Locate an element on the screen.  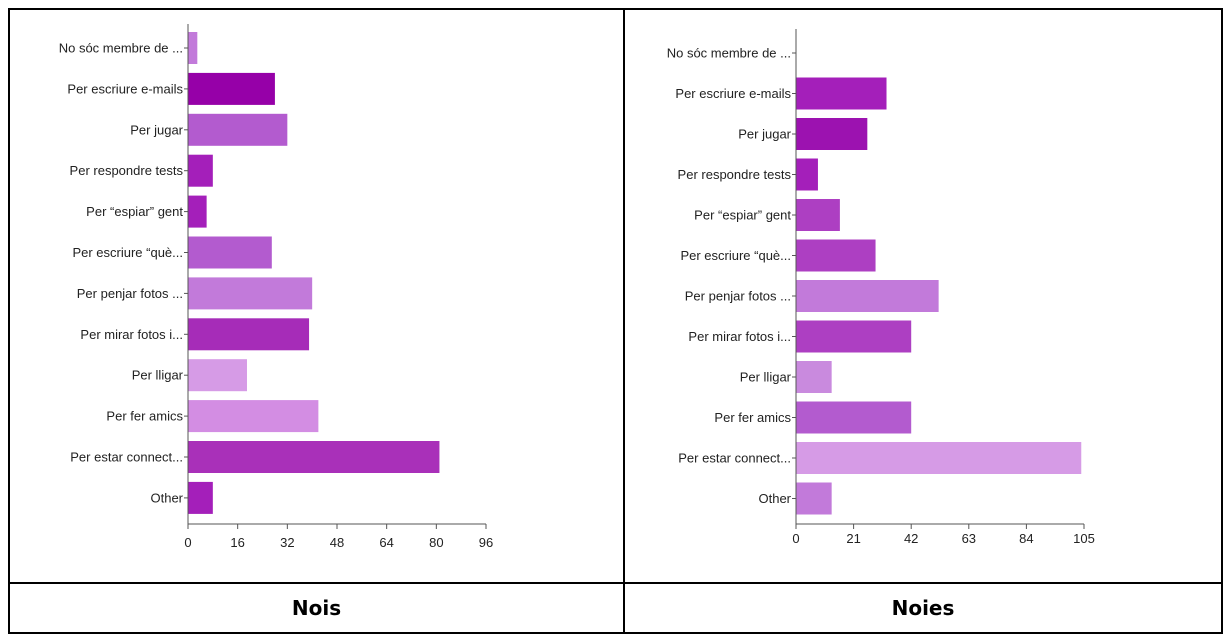
x-tick-label-nois: 64 is located at coordinates (386, 542).